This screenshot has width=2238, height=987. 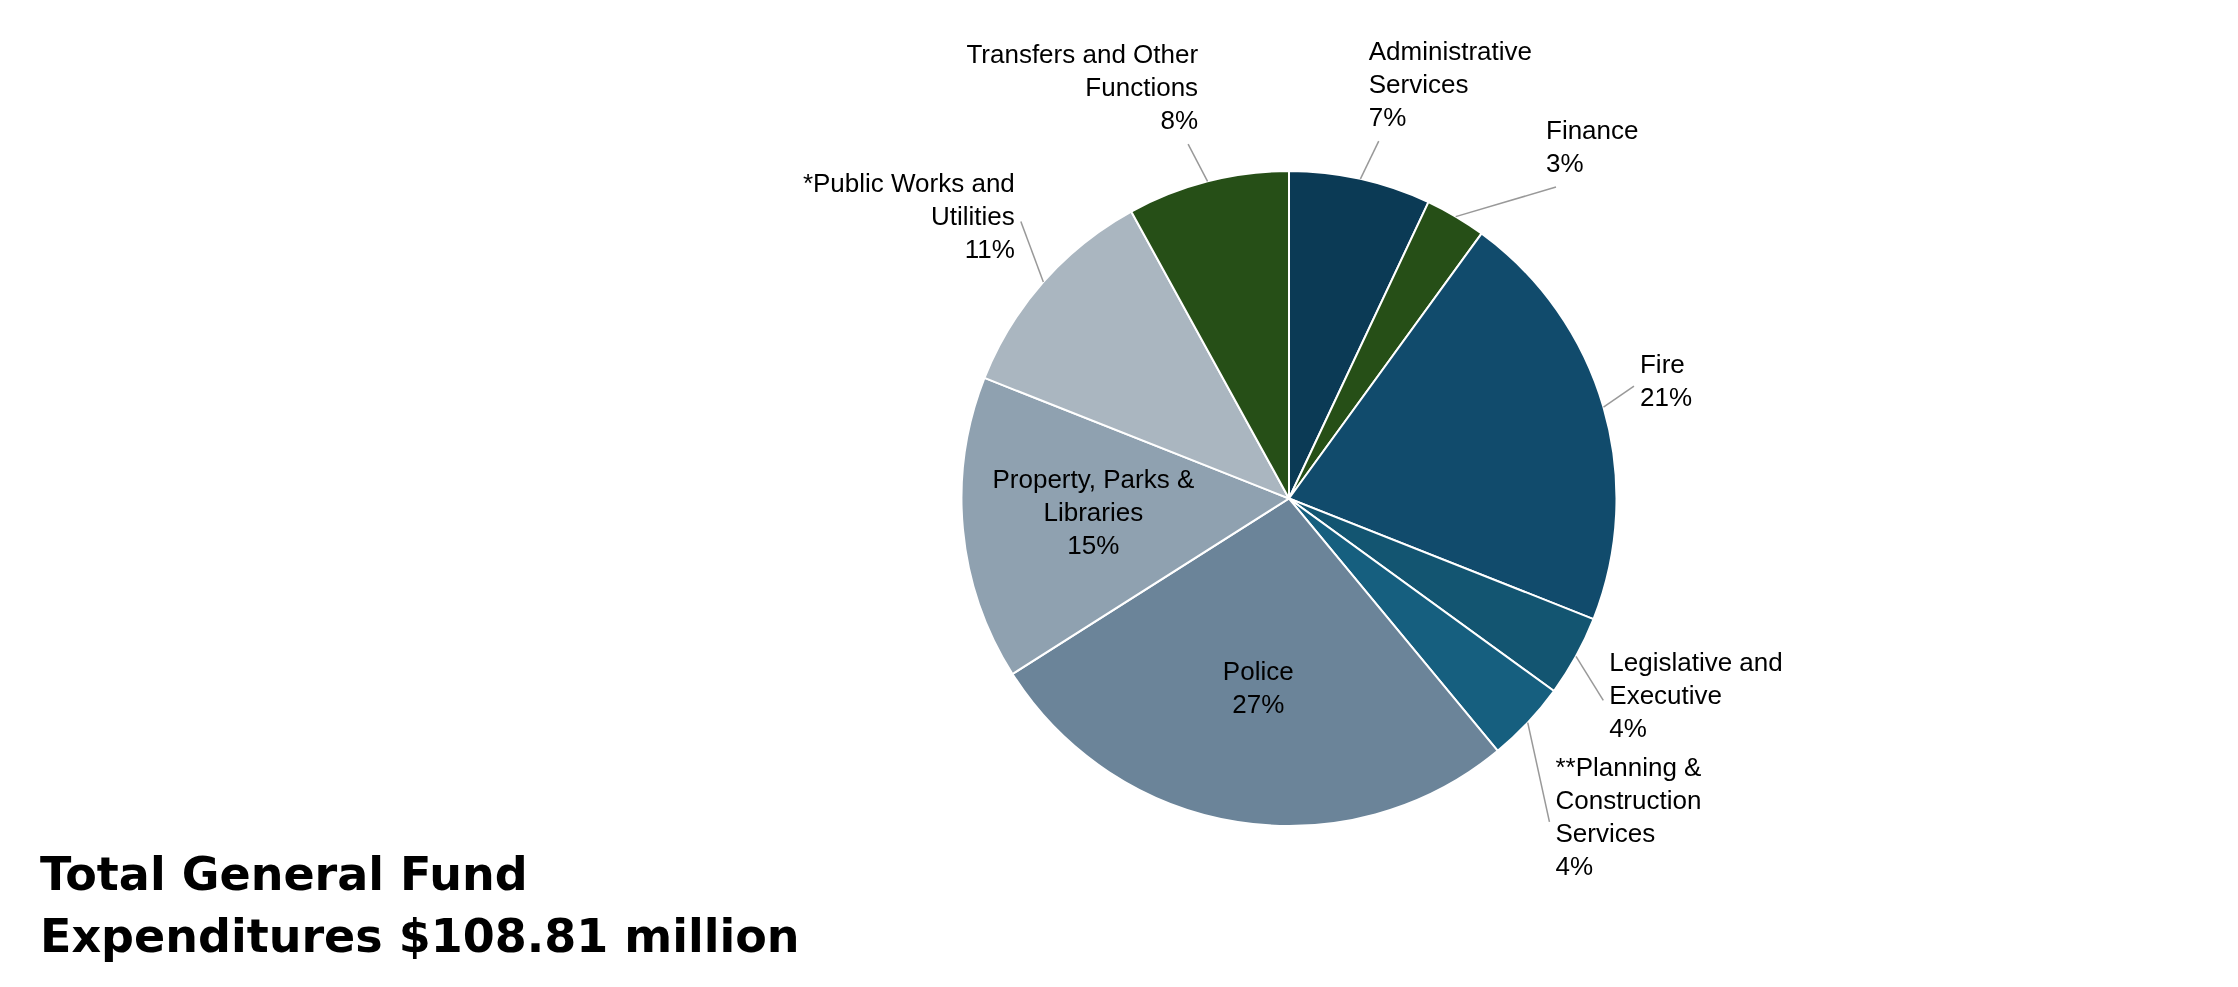 I want to click on slice-label: **Planning & Construction Services, so click(x=1628, y=800).